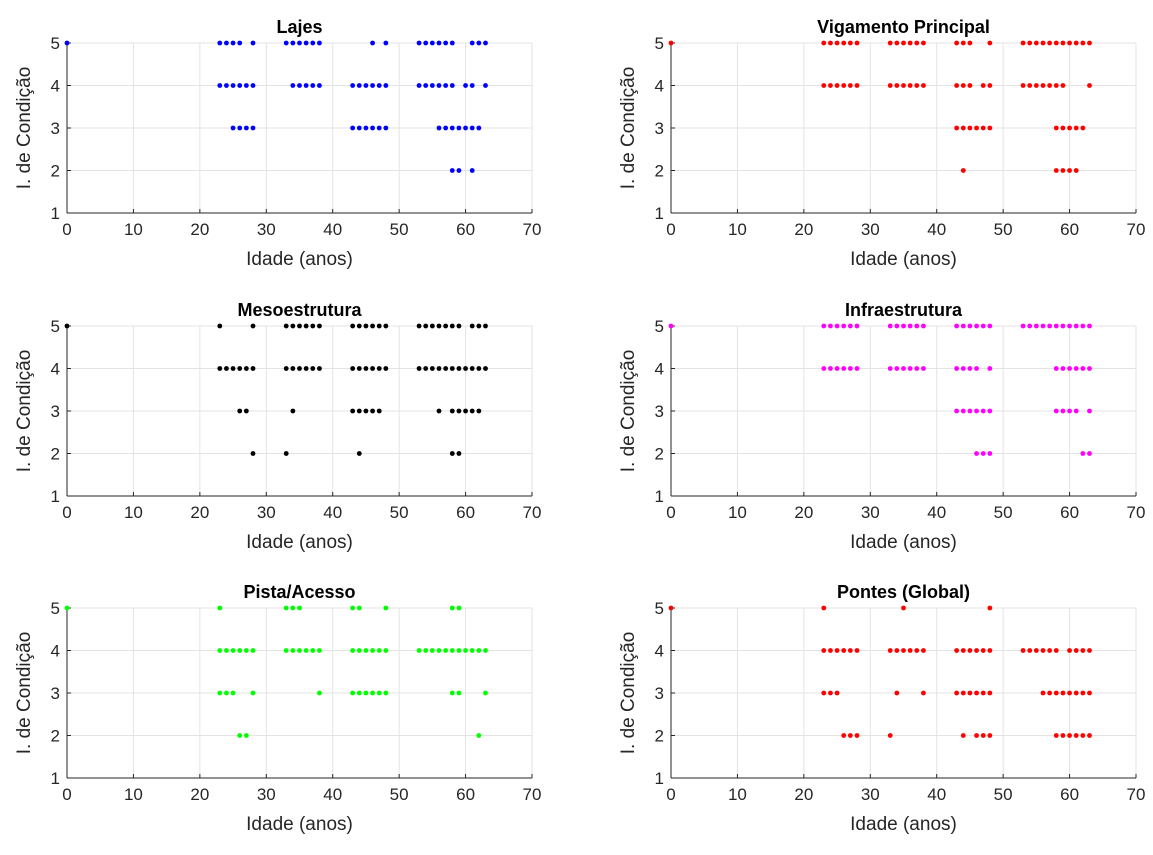 This screenshot has height=855, width=1153. Describe the element at coordinates (55, 171) in the screenshot. I see `y-tick-label: 2` at that location.